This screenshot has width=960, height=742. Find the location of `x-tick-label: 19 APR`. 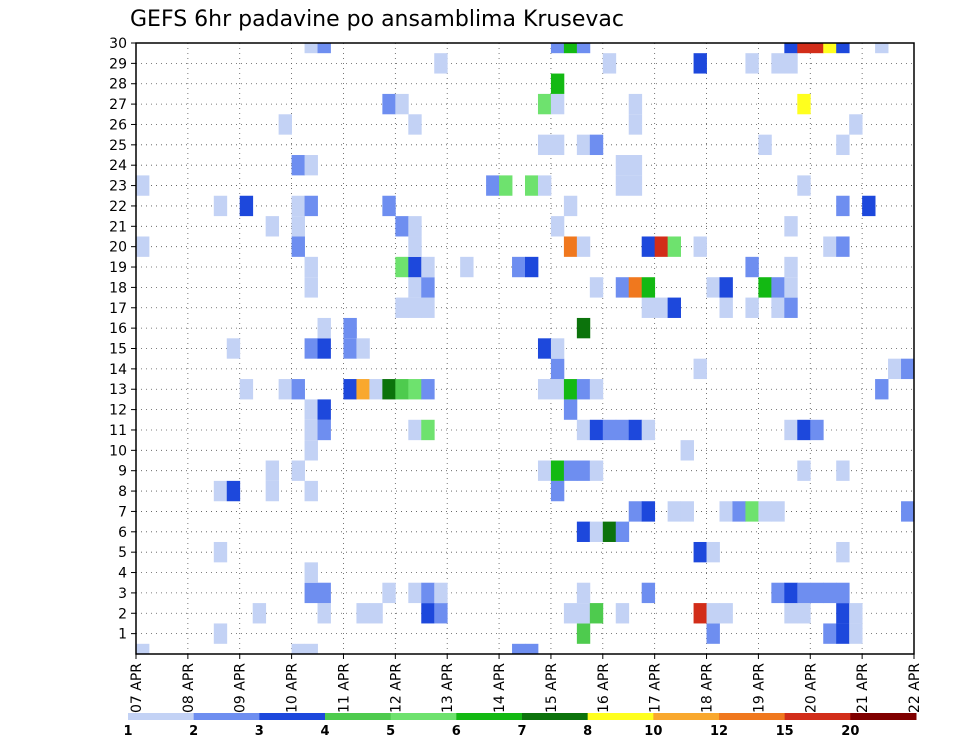

x-tick-label: 19 APR is located at coordinates (759, 688).